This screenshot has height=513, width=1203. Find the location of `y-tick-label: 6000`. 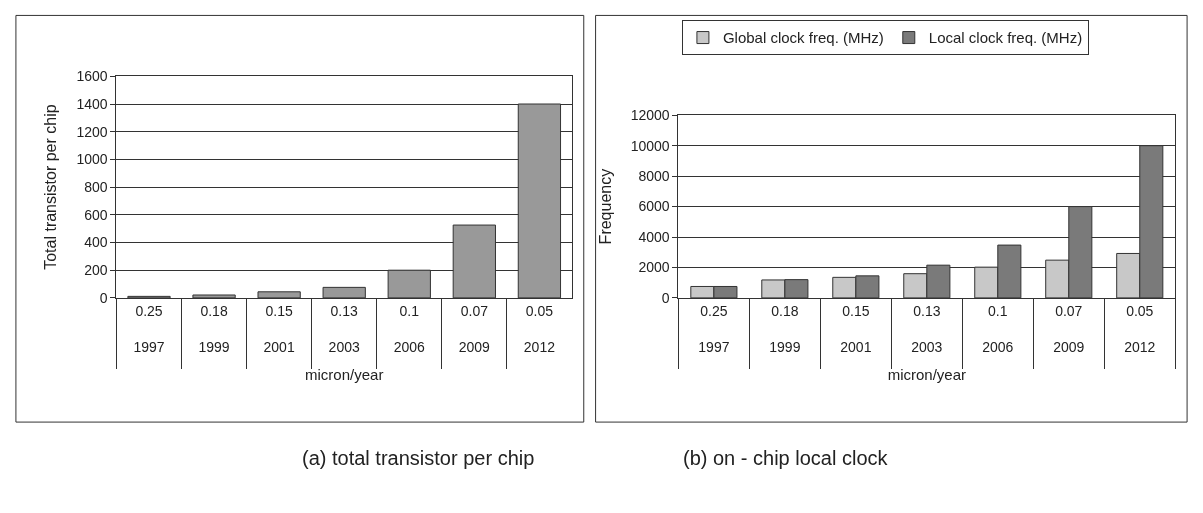

y-tick-label: 6000 is located at coordinates (654, 206).